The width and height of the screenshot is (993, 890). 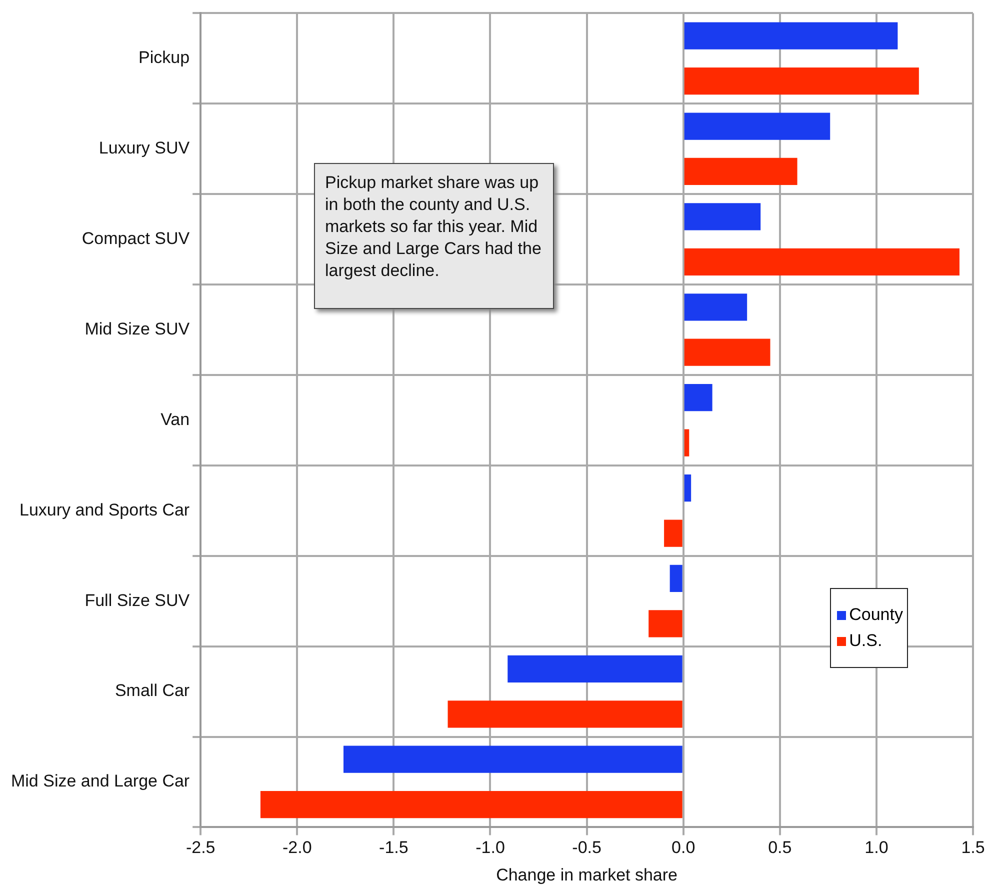 What do you see at coordinates (136, 238) in the screenshot?
I see `y-tick-label: Compact SUV` at bounding box center [136, 238].